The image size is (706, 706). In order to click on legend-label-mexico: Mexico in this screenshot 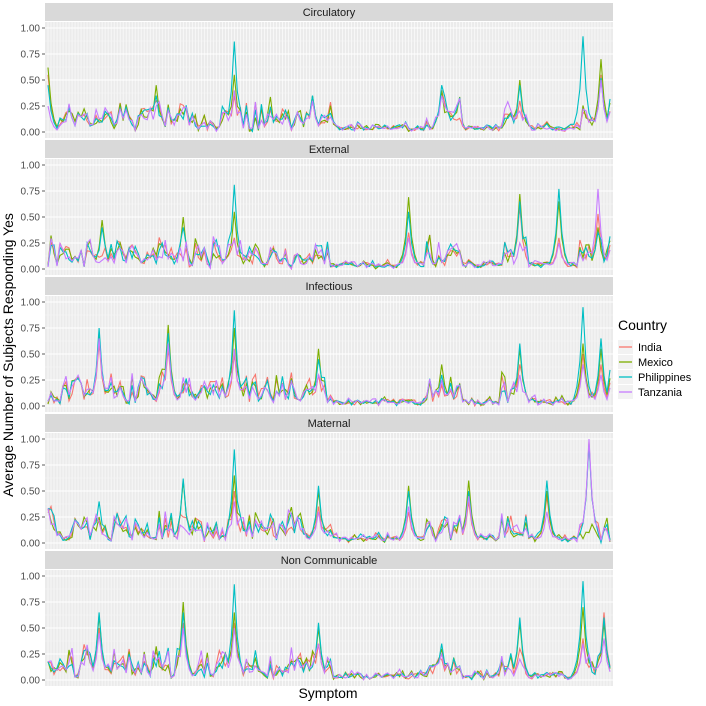, I will do `click(655, 363)`.